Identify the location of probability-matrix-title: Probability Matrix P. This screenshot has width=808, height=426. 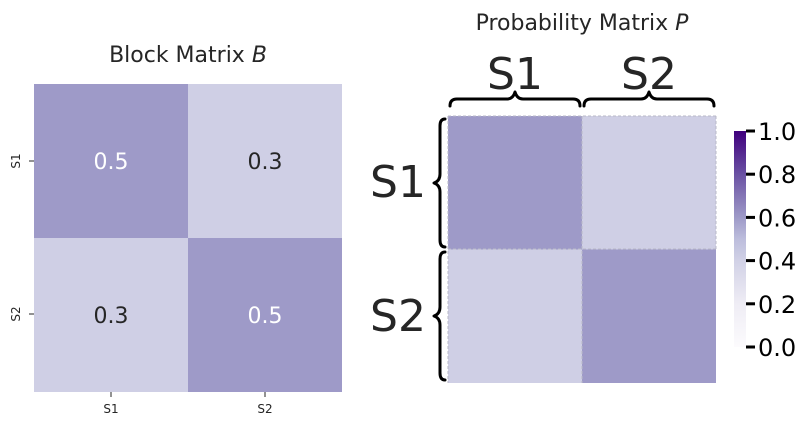
(583, 23).